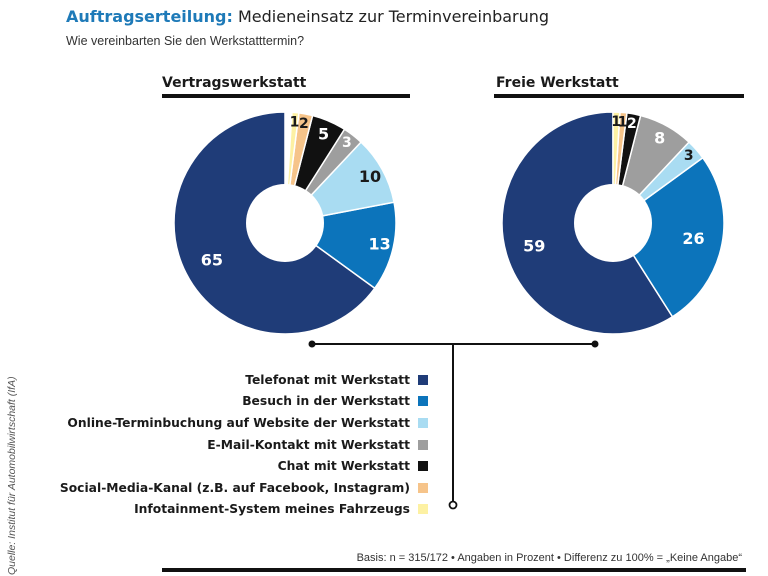 The width and height of the screenshot is (768, 576). I want to click on donut-slice, so click(668, 237).